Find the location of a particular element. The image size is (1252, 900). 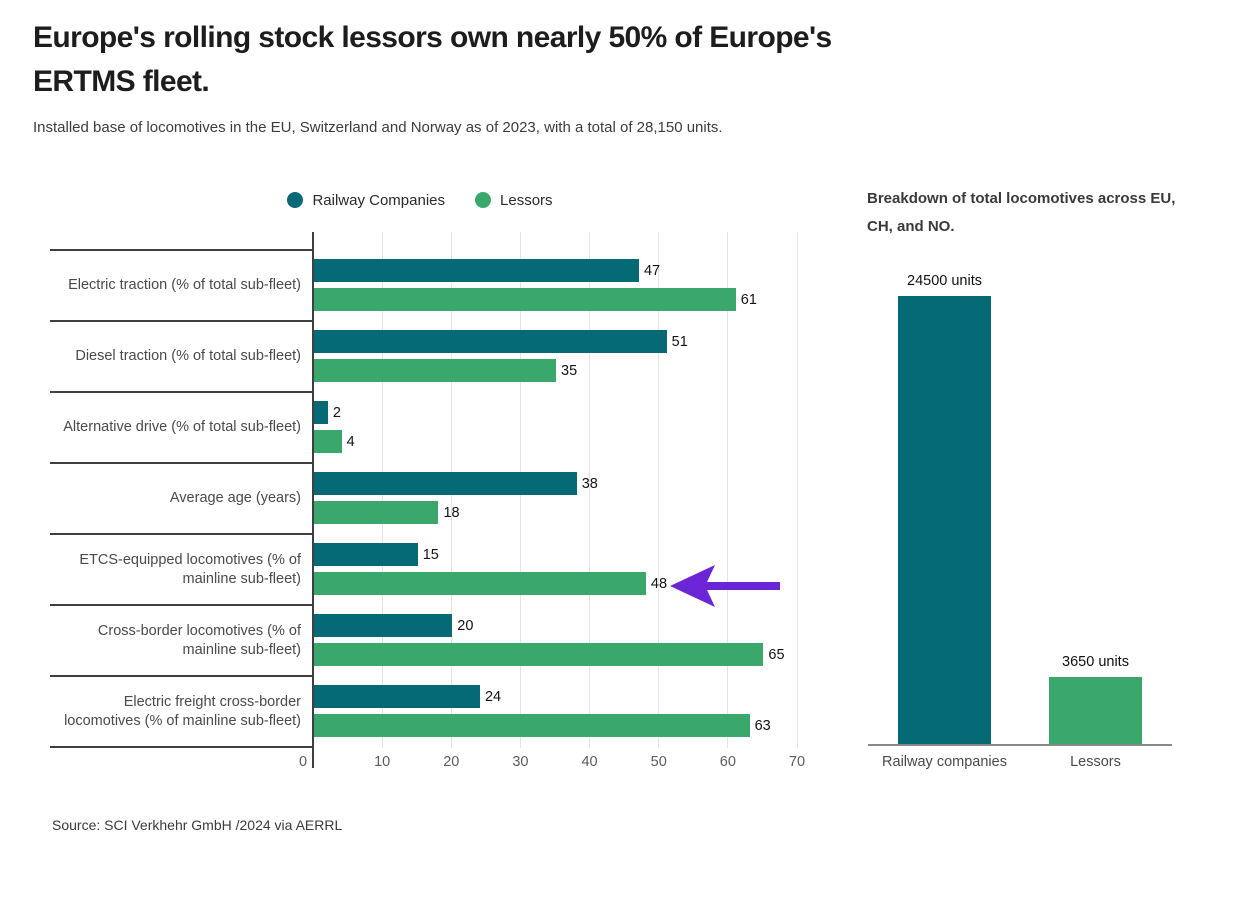

right-x-tick-label: Railway companies is located at coordinates (944, 762).